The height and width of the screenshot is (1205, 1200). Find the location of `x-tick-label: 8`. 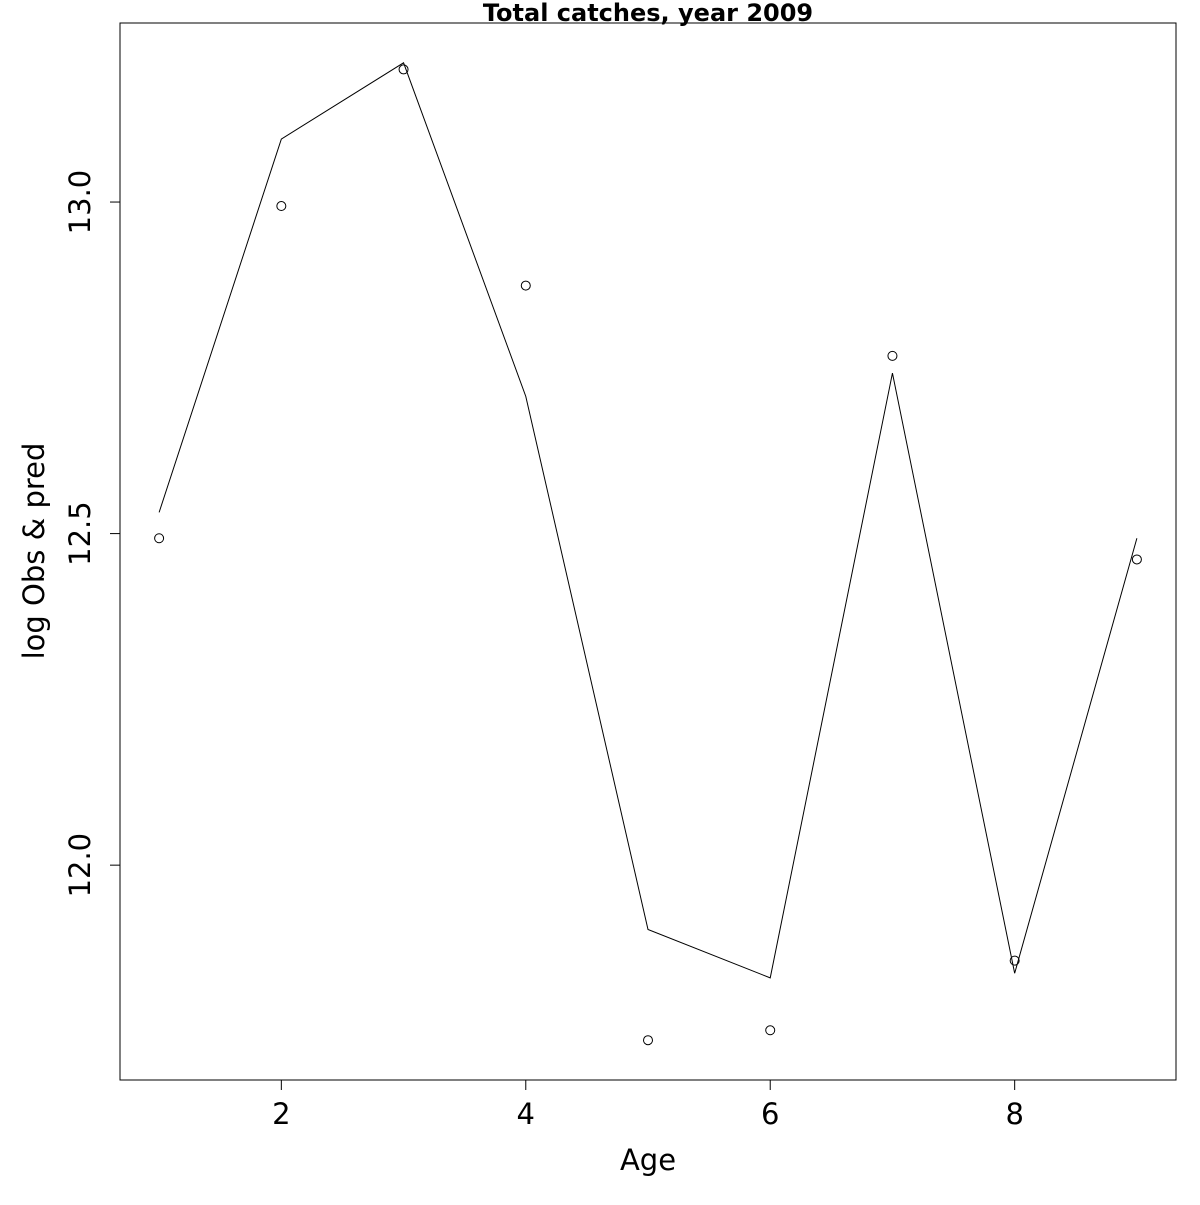

x-tick-label: 8 is located at coordinates (1014, 1114).